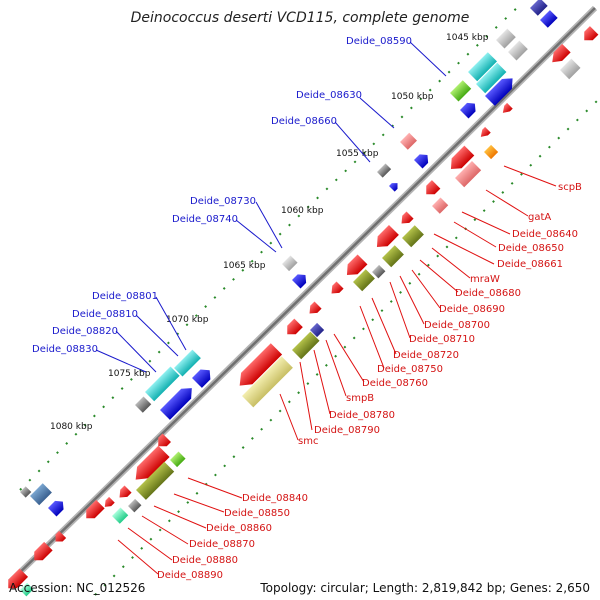 The width and height of the screenshot is (600, 600). What do you see at coordinates (362, 415) in the screenshot?
I see `gene-label: Deide_08780` at bounding box center [362, 415].